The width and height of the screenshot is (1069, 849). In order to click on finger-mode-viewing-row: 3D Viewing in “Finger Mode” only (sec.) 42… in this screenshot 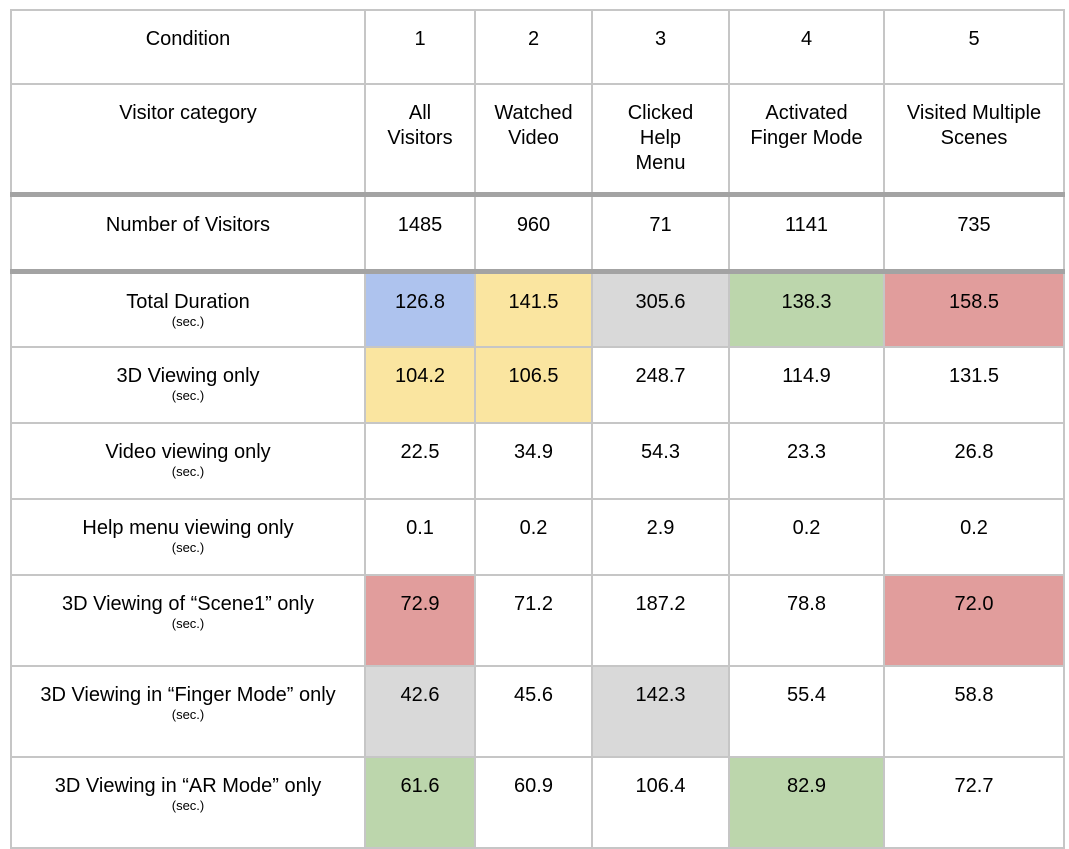, I will do `click(537, 711)`.